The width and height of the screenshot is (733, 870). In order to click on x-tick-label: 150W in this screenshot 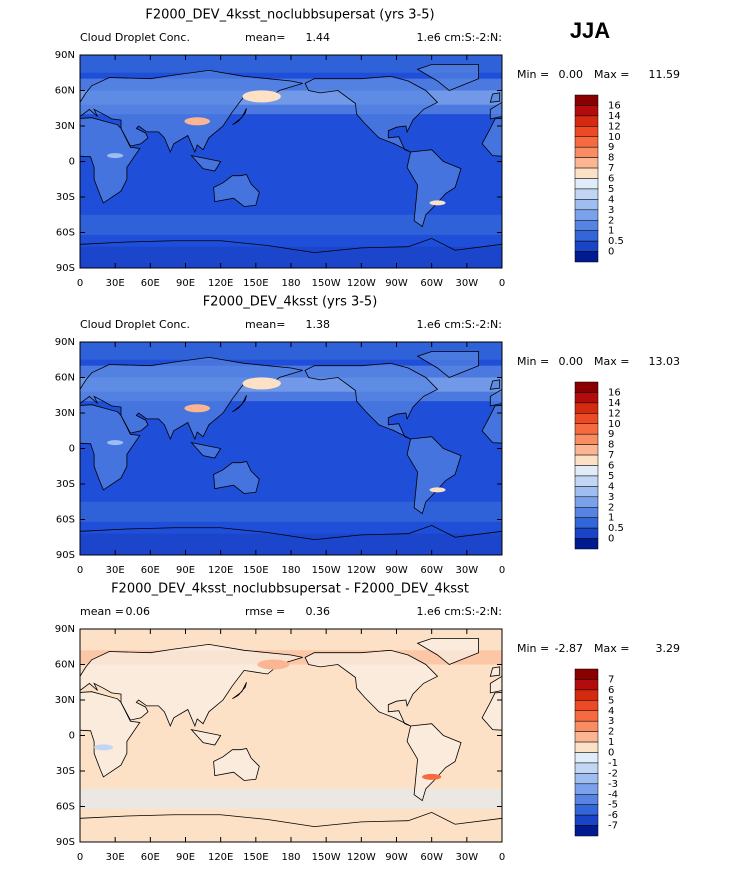, I will do `click(326, 570)`.